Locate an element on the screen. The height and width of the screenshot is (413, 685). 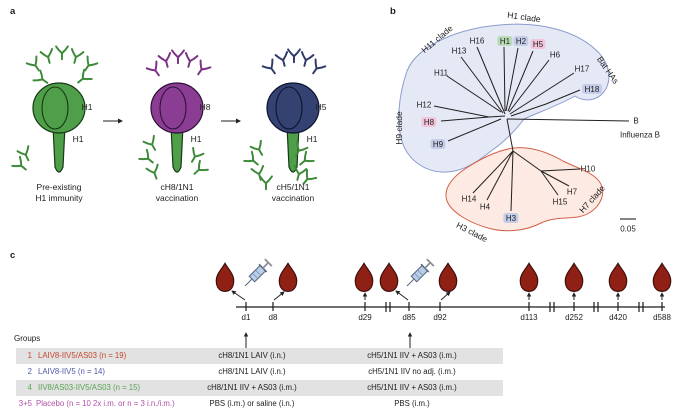
taxon-label-highlighted: H3 is located at coordinates (511, 218).